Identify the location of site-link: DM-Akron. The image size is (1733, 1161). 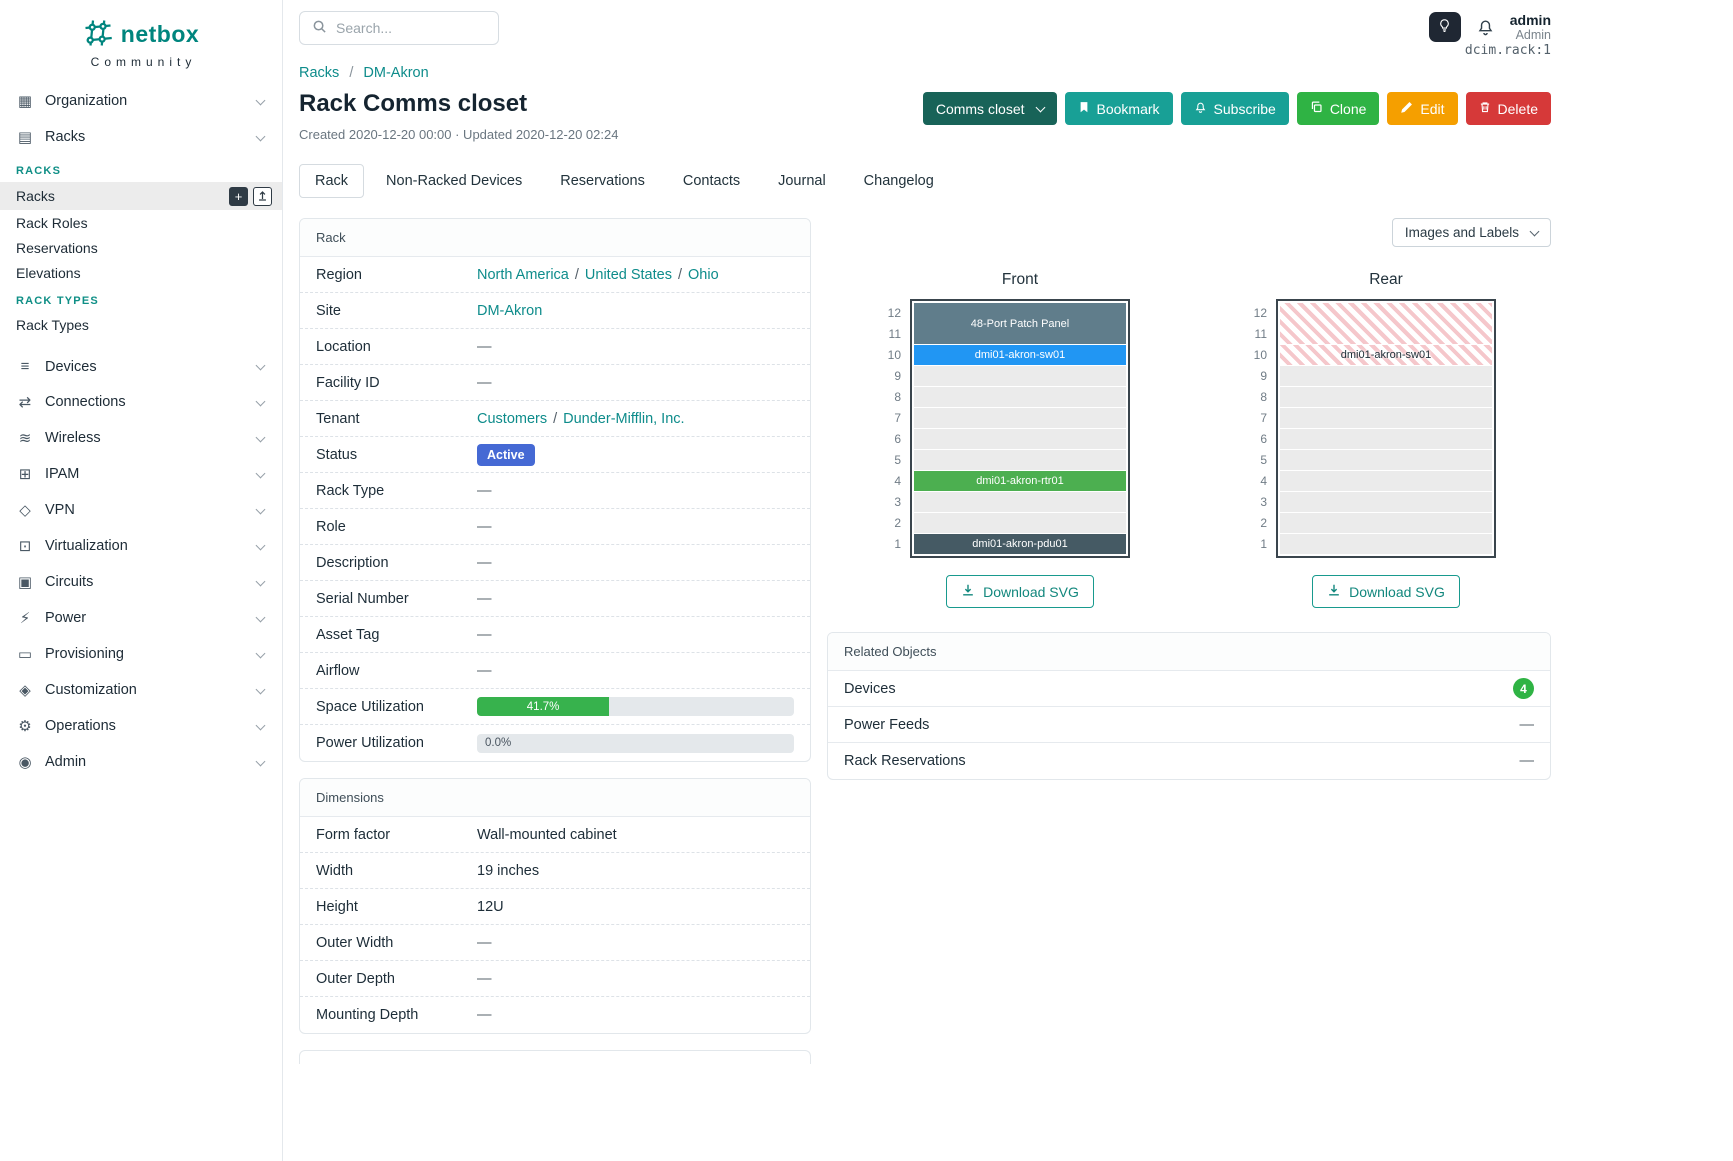
(510, 310).